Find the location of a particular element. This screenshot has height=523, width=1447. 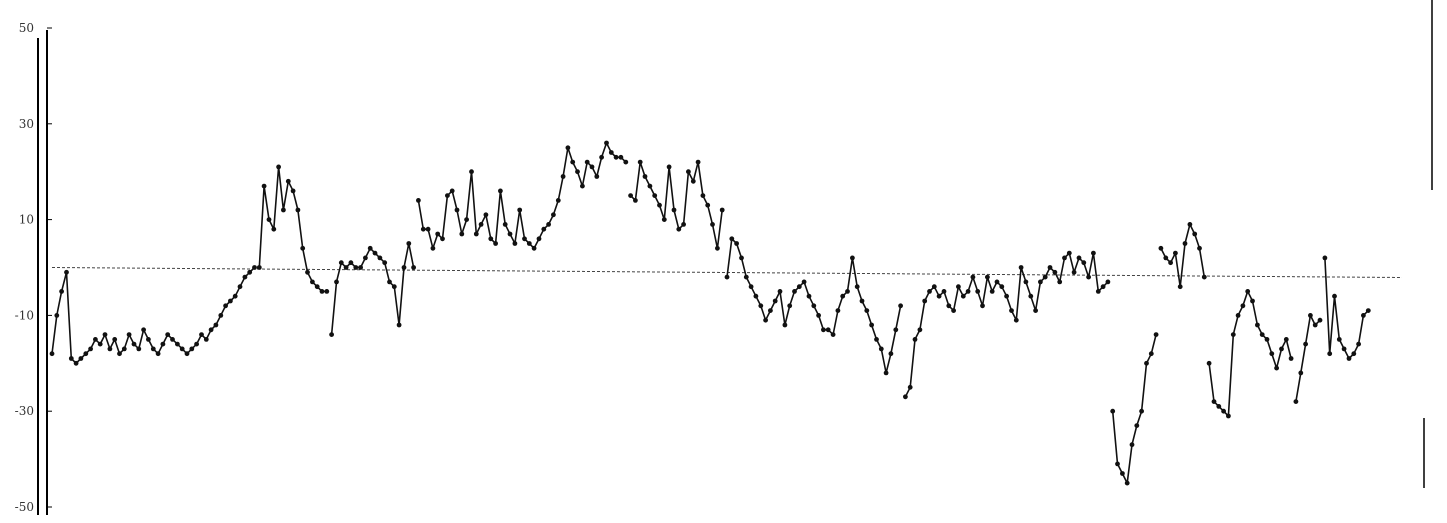

y-tick-label: -10 is located at coordinates (24, 315).